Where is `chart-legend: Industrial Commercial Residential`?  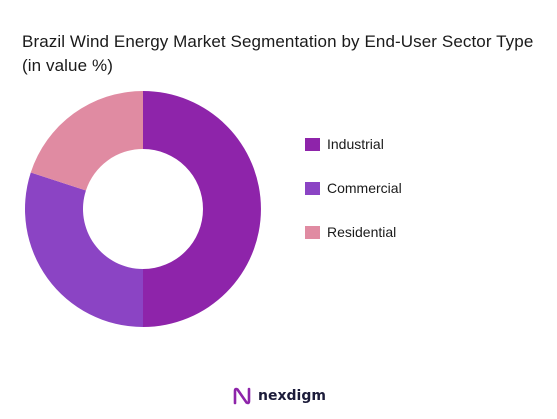
chart-legend: Industrial Commercial Residential is located at coordinates (353, 199).